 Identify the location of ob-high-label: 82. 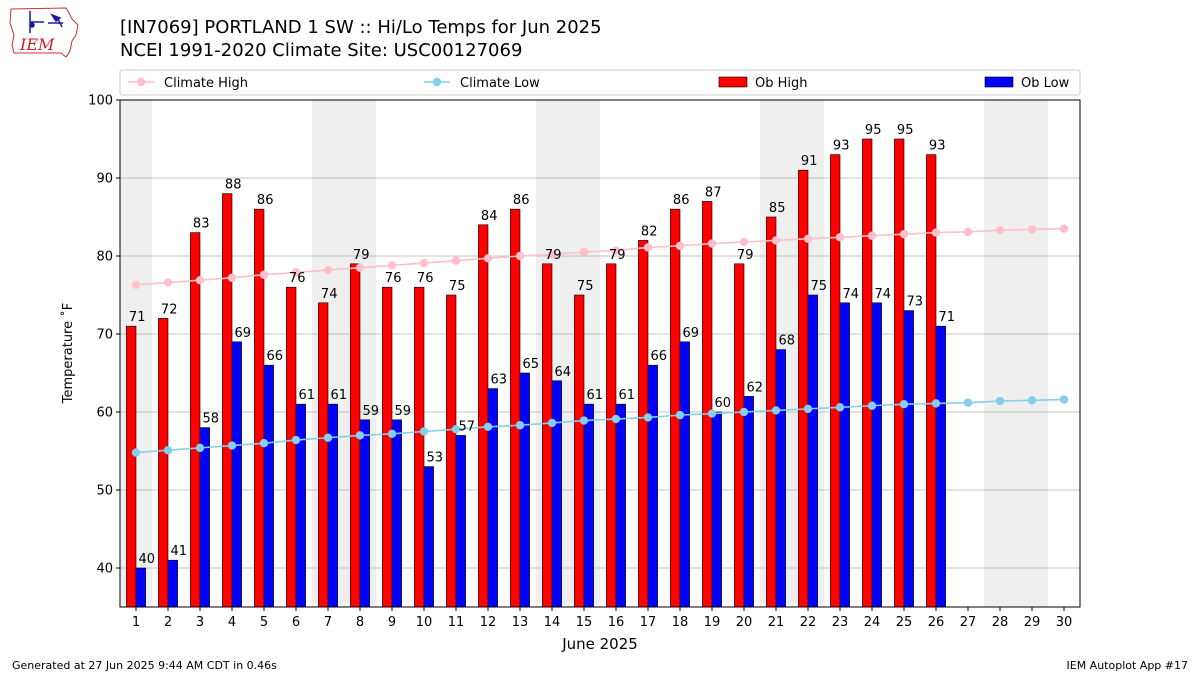
(649, 231).